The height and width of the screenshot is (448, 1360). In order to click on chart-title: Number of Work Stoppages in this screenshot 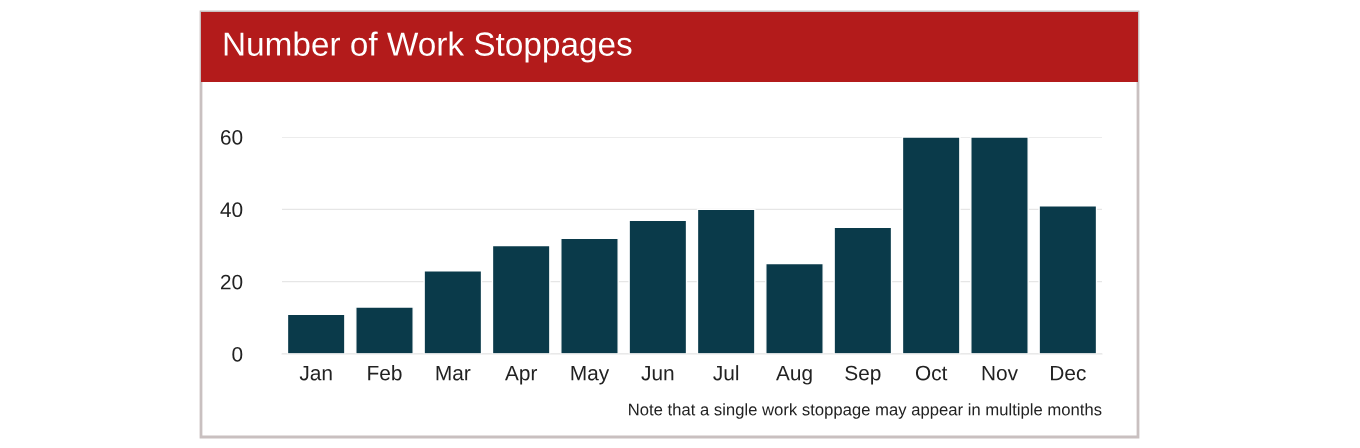, I will do `click(428, 47)`.